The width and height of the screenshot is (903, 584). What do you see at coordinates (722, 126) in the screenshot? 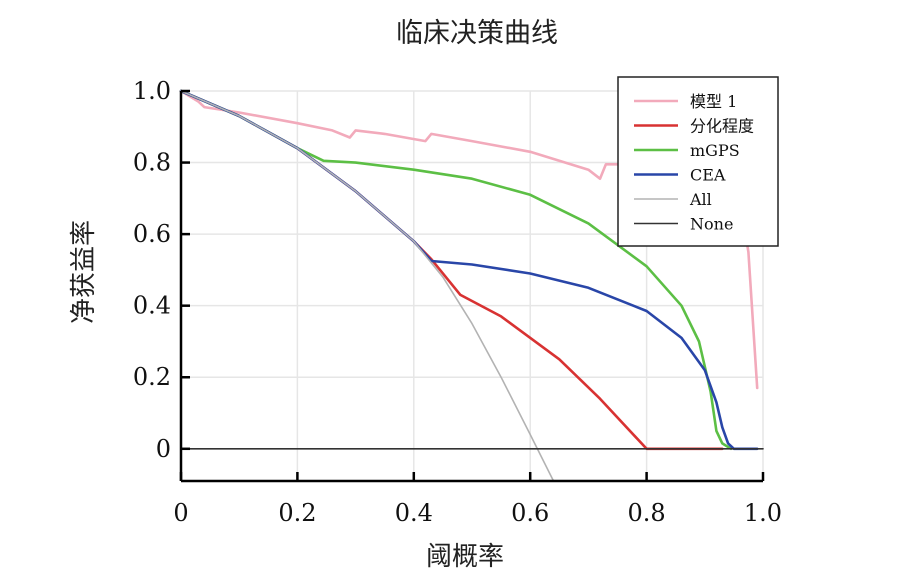
I see `legend-label-1: 分化程度` at bounding box center [722, 126].